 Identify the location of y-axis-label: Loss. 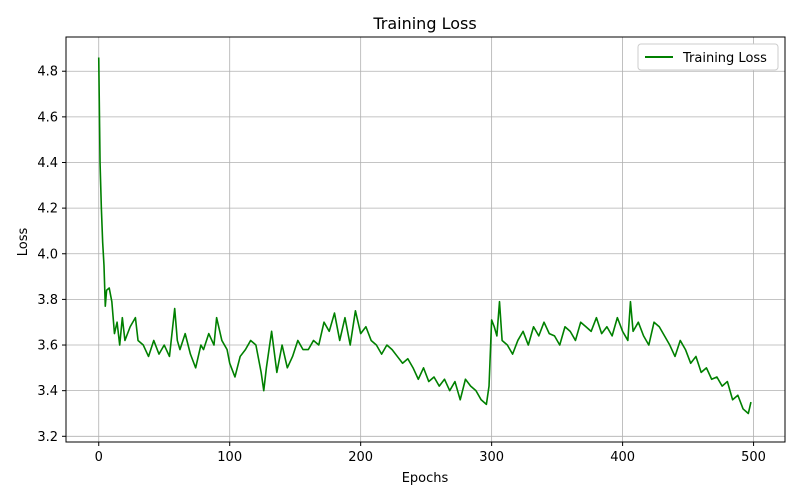
(23, 242).